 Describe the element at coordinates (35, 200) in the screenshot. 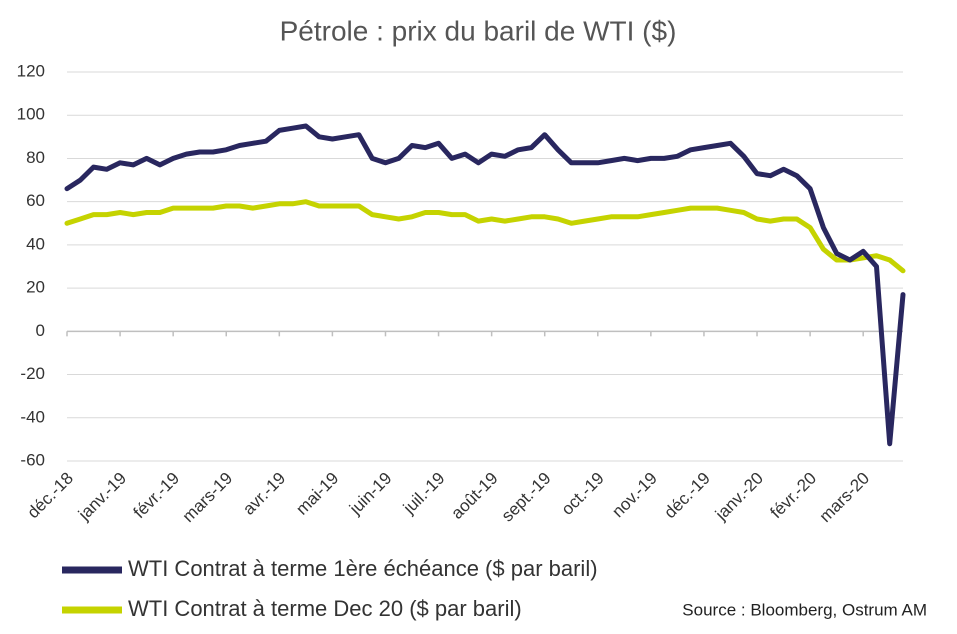

I see `y-tick-label: 60` at that location.